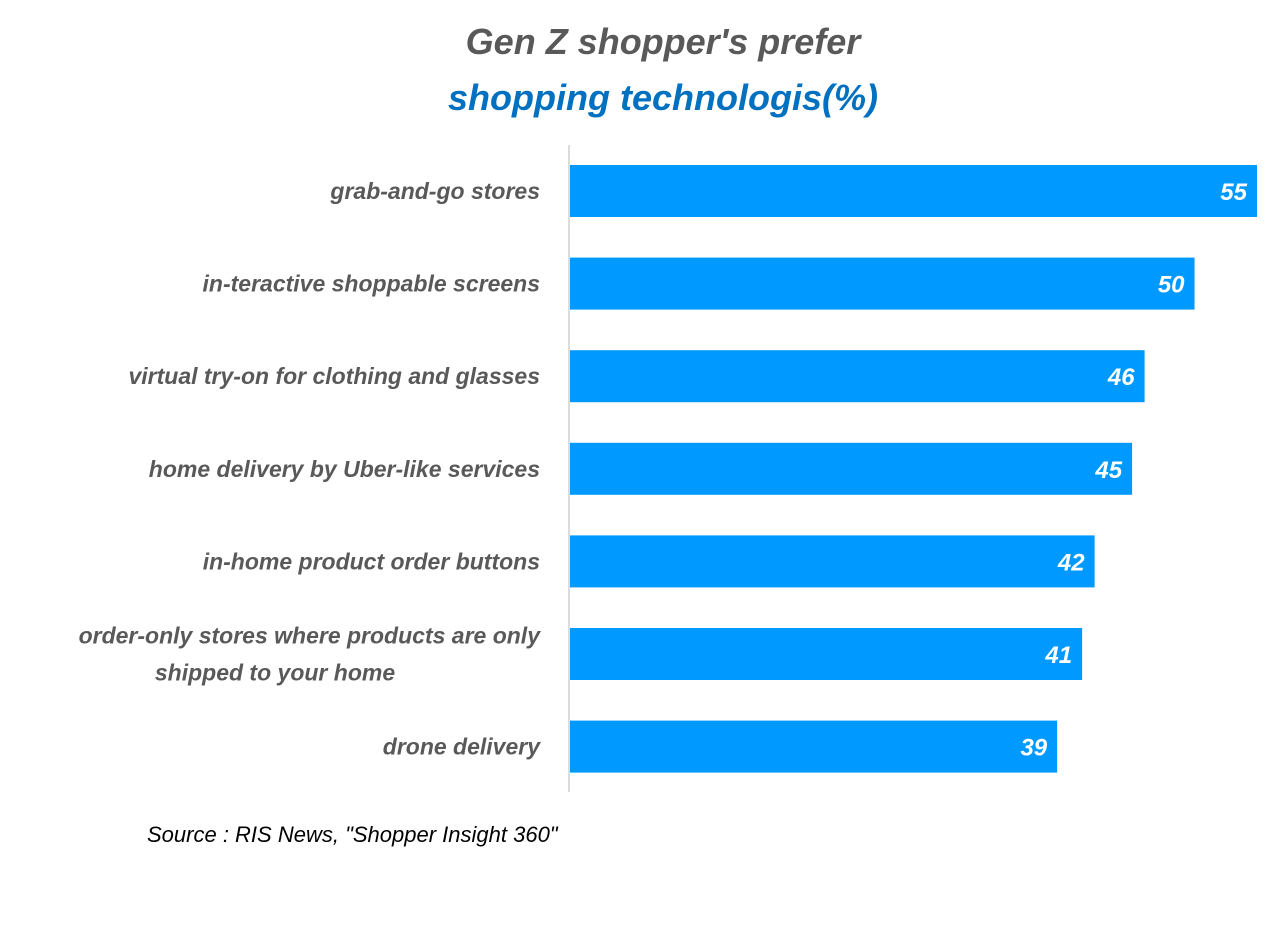  I want to click on chart-title: Gen Z shopper's prefer, so click(663, 41).